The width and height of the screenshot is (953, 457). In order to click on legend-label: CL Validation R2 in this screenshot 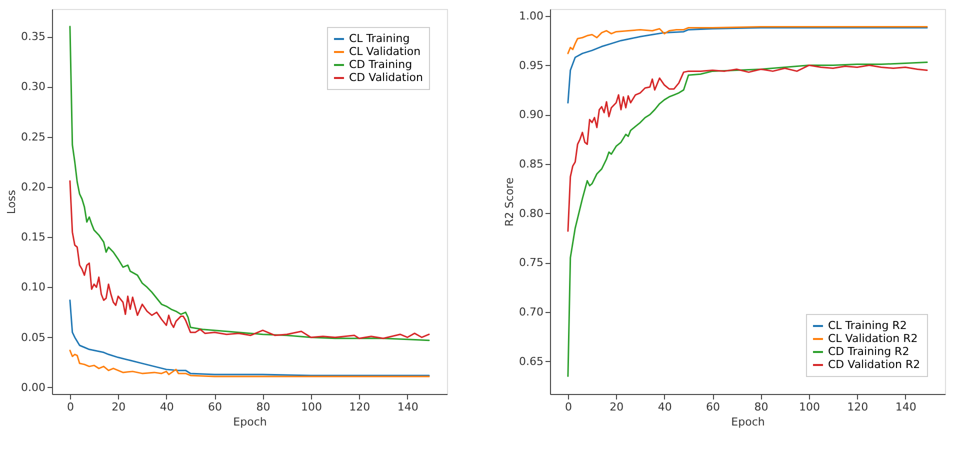, I will do `click(873, 338)`.